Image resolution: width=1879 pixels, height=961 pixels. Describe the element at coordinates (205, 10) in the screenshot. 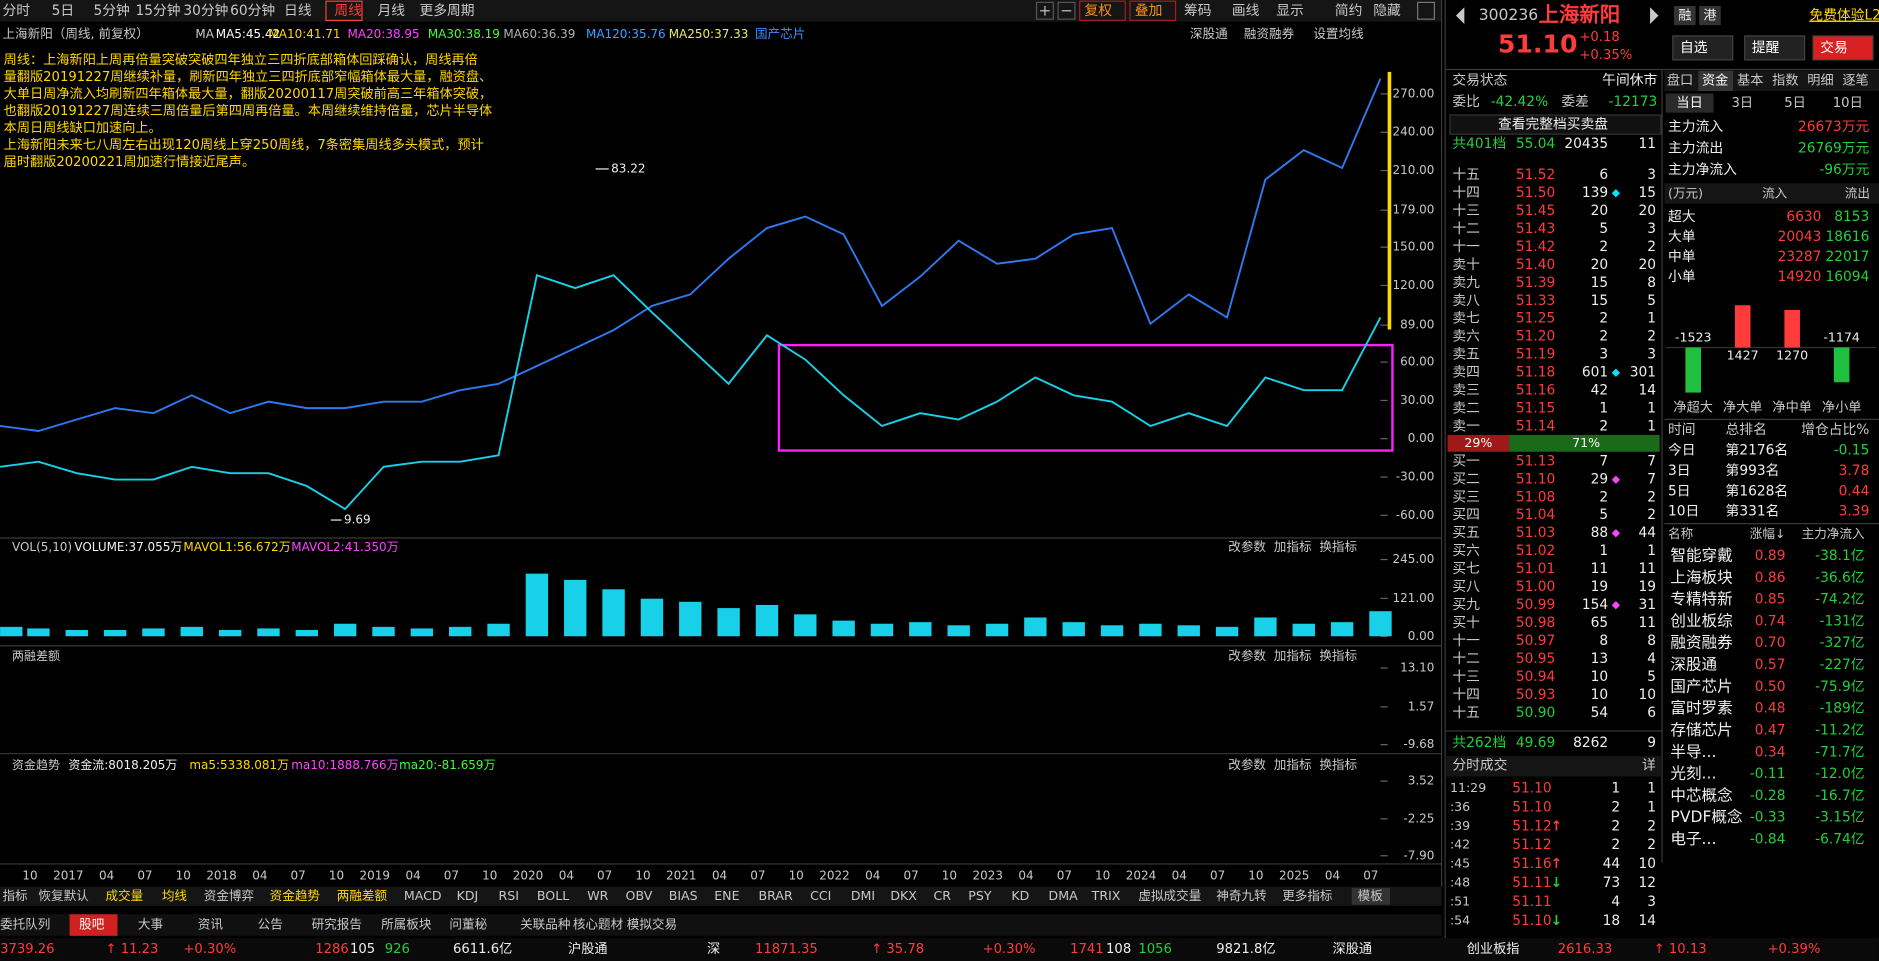

I see `period-tab: 30分钟` at that location.